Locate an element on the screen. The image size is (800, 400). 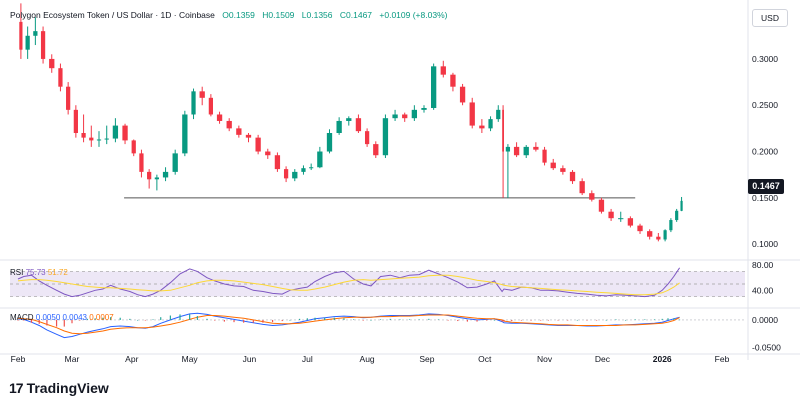
macd-histogram is located at coordinates (349, 320).